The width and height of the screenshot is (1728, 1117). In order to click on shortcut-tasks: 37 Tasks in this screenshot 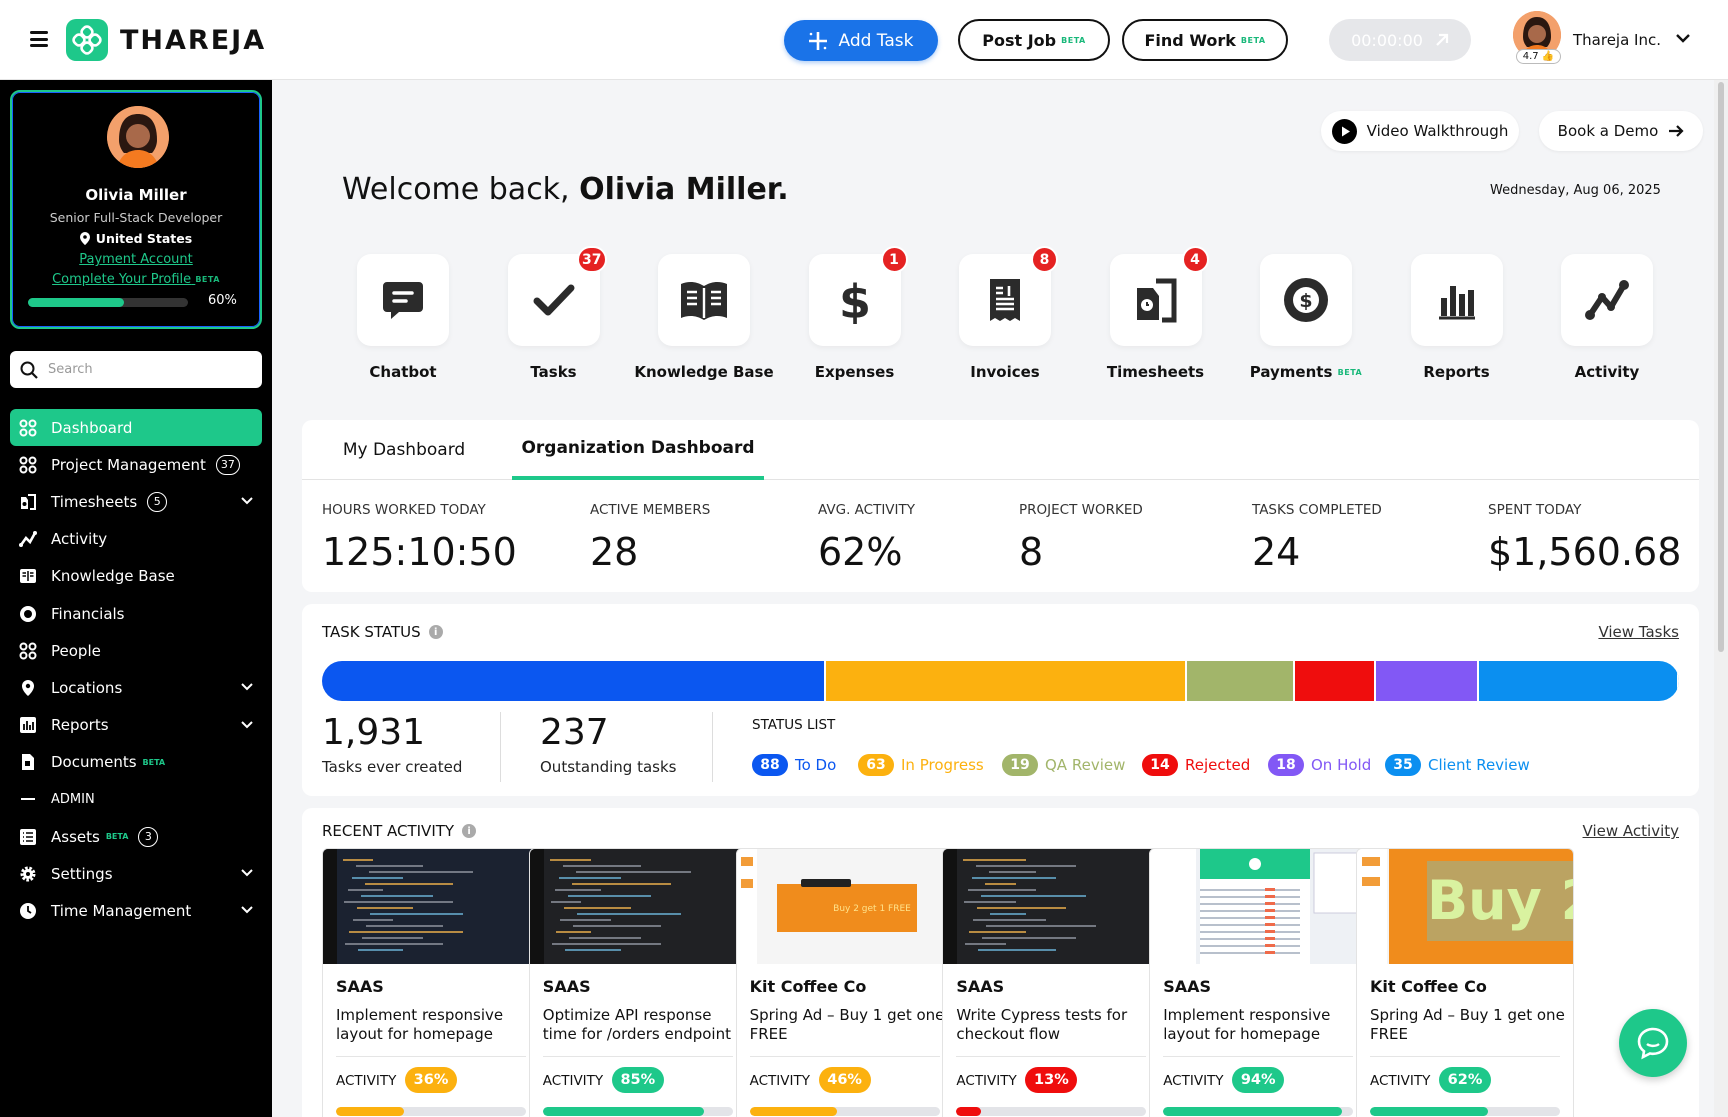, I will do `click(554, 313)`.